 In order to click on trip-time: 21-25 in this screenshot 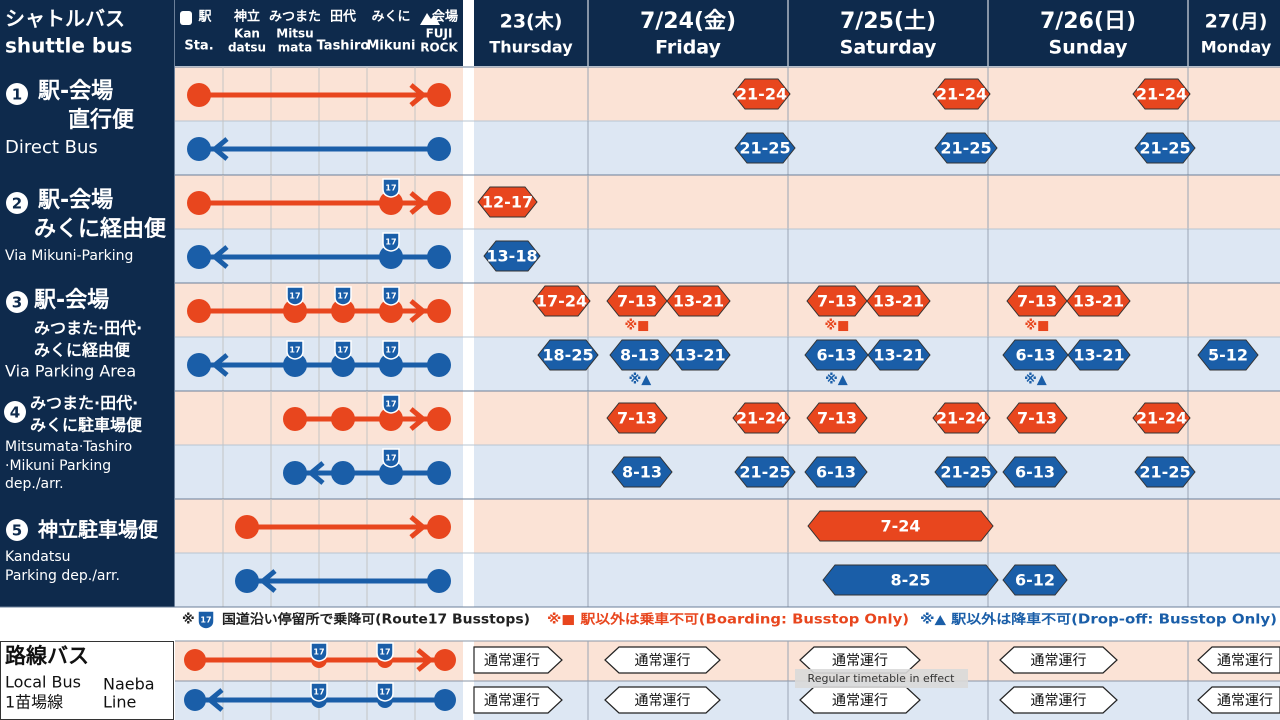, I will do `click(965, 472)`.